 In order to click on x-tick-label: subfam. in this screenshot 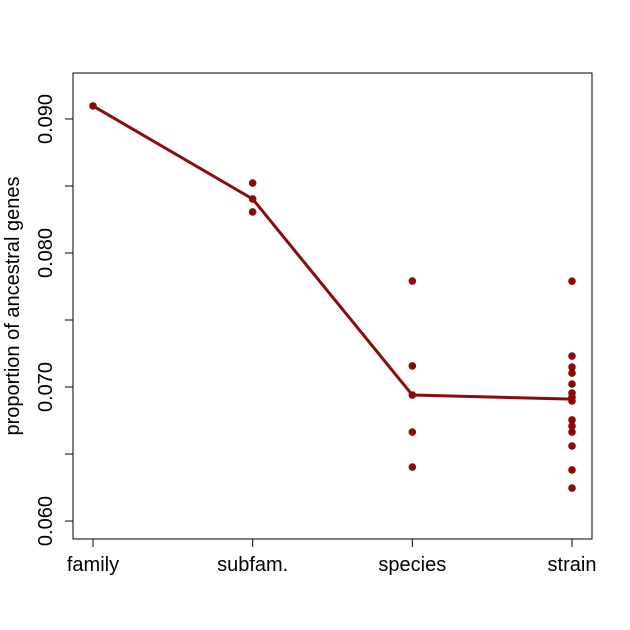, I will do `click(252, 565)`.